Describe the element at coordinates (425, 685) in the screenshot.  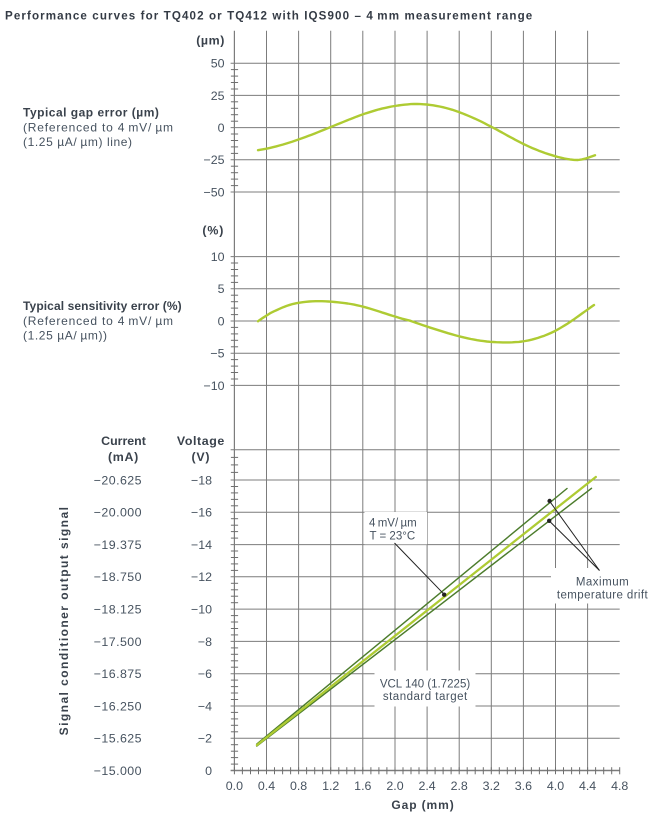
I see `svg-text: VCL 140 (1.7225)` at that location.